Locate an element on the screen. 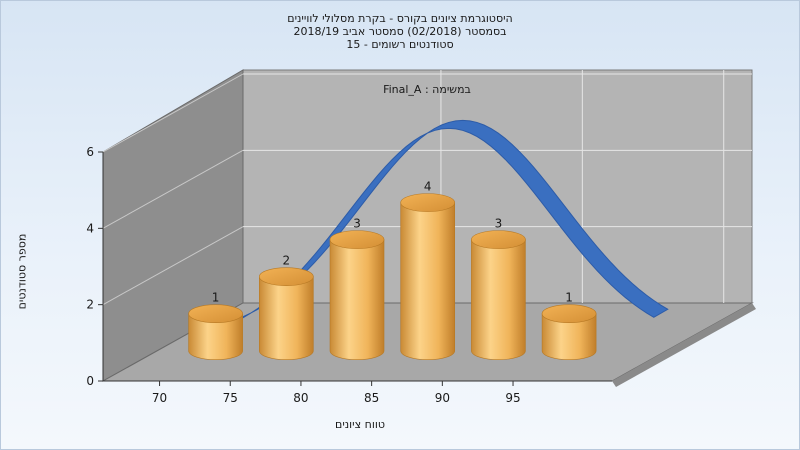 The height and width of the screenshot is (450, 800). y-tick-label: 0 is located at coordinates (90, 381).